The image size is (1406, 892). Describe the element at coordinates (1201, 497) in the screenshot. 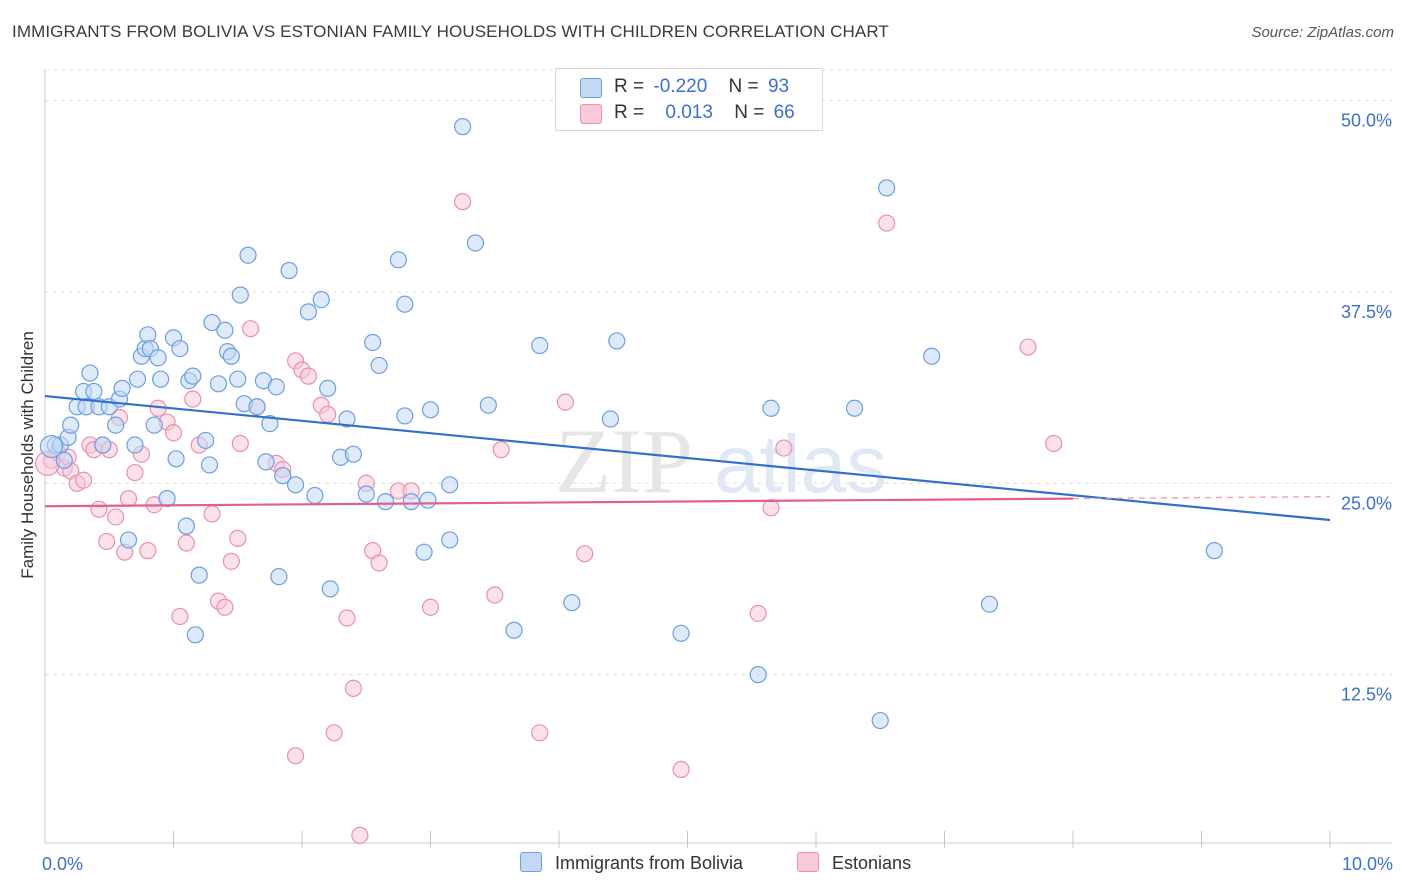

I see `estonians-trend-extension` at that location.